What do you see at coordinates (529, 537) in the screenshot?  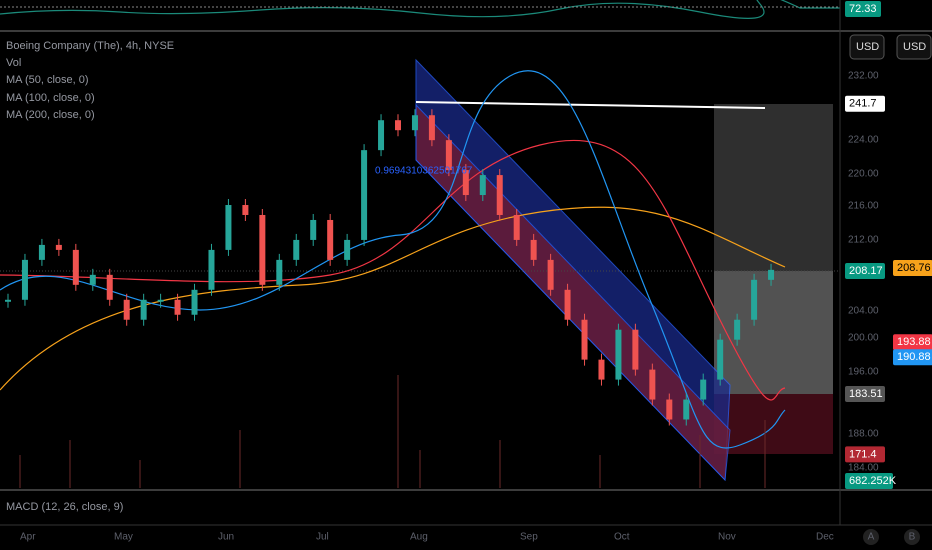 I see `month-label: Sep` at bounding box center [529, 537].